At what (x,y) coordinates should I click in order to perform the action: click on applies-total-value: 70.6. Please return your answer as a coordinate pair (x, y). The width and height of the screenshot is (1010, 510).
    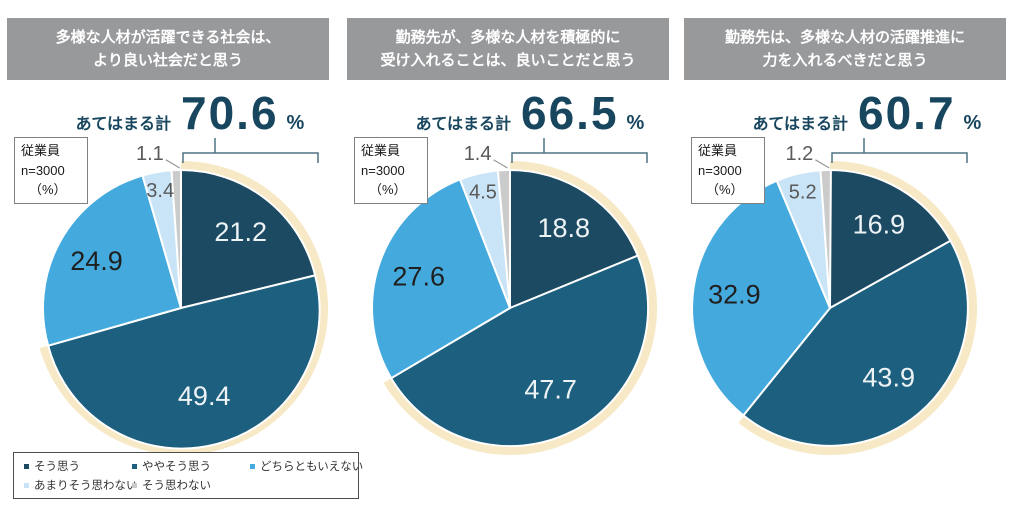
    Looking at the image, I should click on (230, 113).